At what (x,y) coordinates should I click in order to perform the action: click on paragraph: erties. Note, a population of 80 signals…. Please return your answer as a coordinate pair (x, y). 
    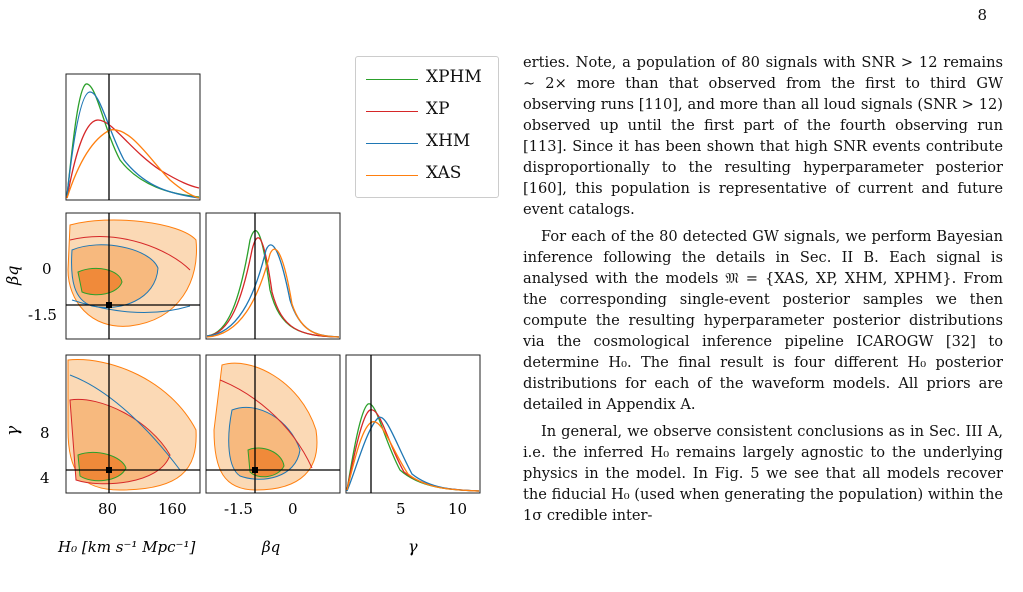
    Looking at the image, I should click on (763, 136).